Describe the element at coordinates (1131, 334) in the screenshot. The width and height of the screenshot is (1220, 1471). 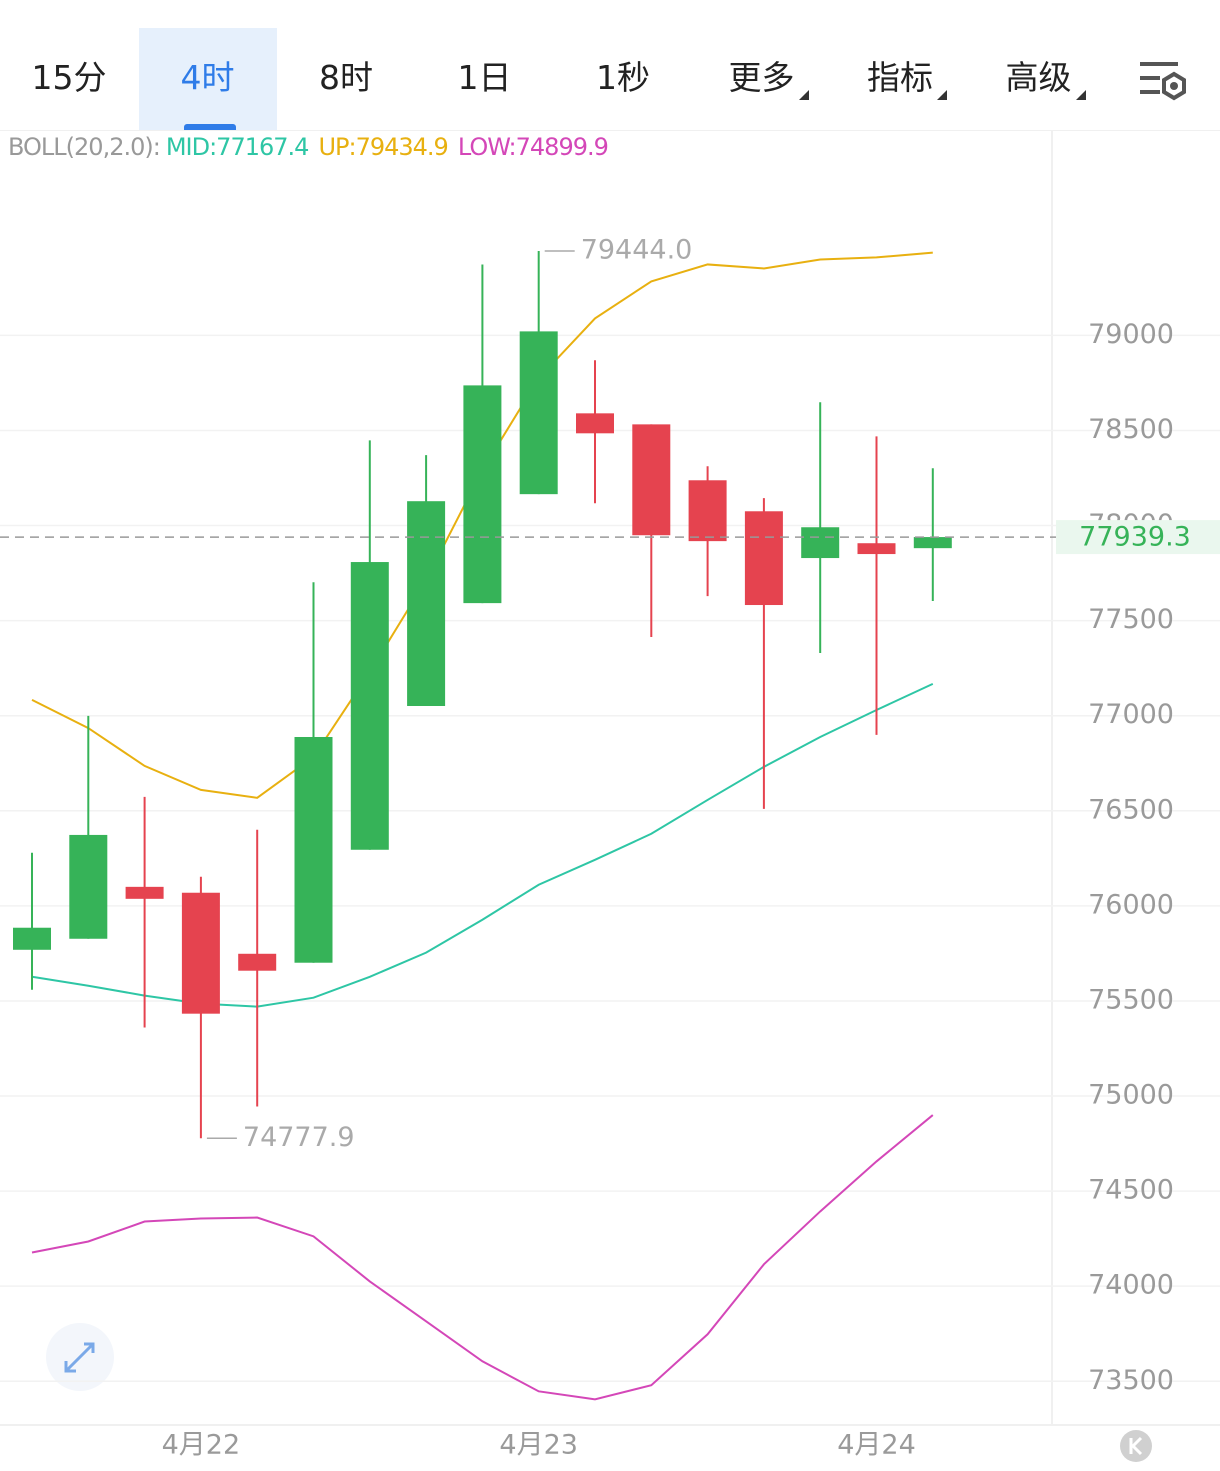
I see `y-tick-label: 79000` at that location.